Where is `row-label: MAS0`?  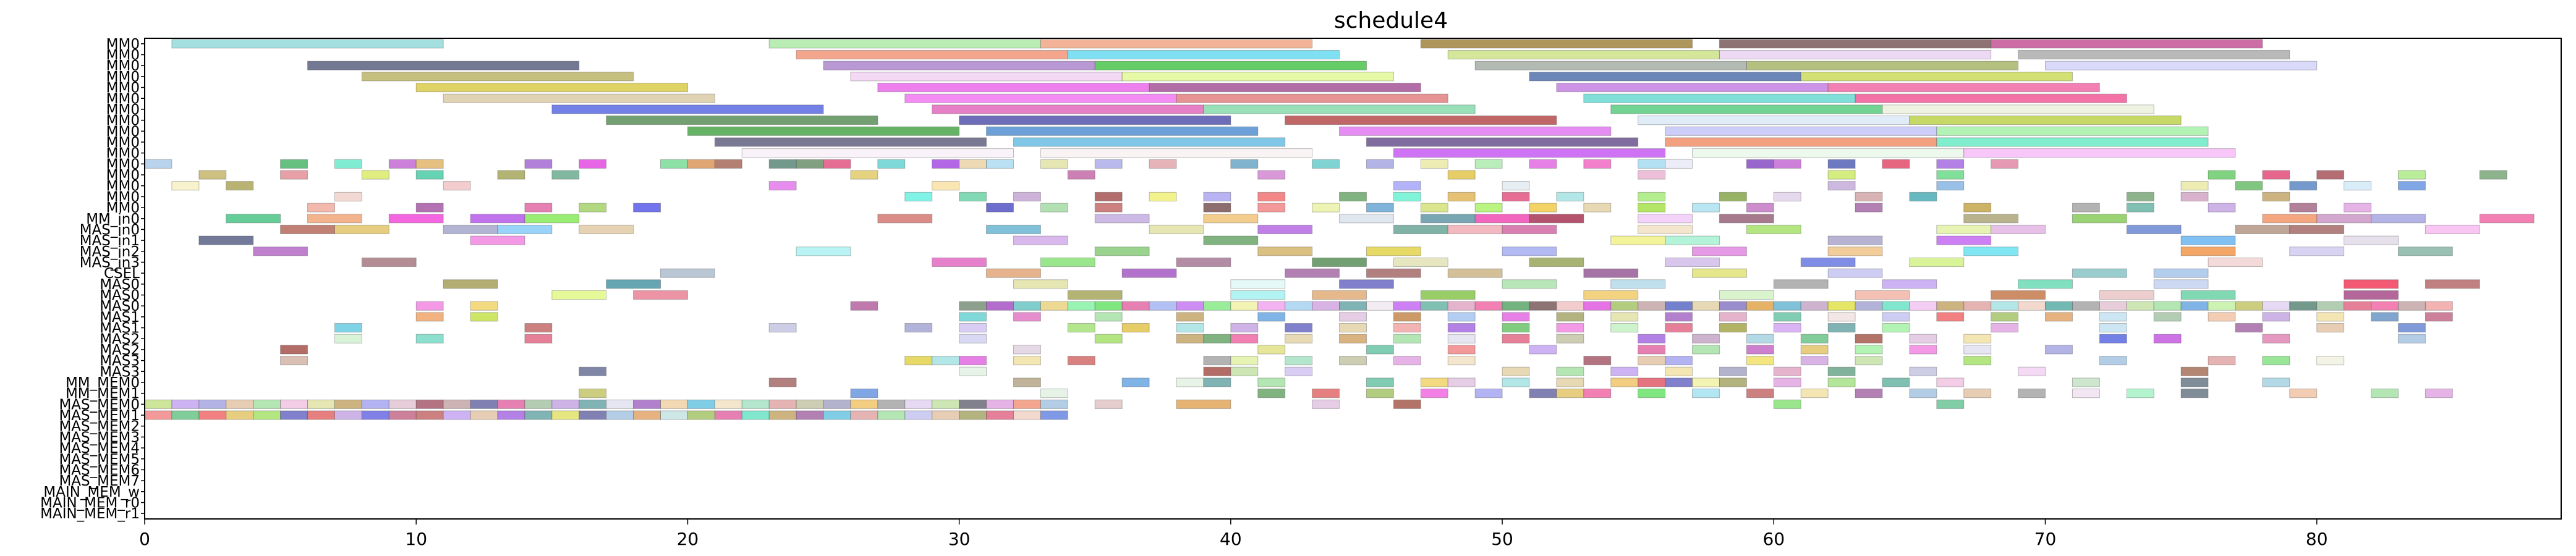 row-label: MAS0 is located at coordinates (120, 306).